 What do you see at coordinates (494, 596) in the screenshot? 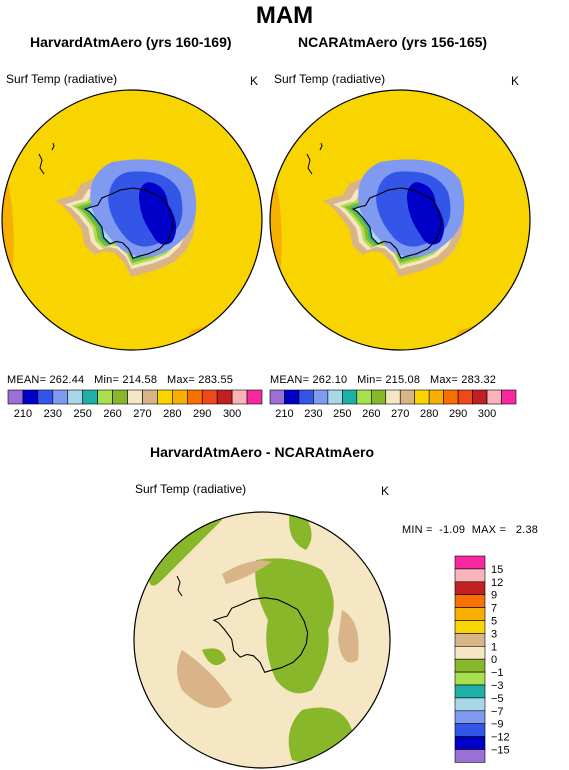
I see `colorbar-tick-label: 9` at bounding box center [494, 596].